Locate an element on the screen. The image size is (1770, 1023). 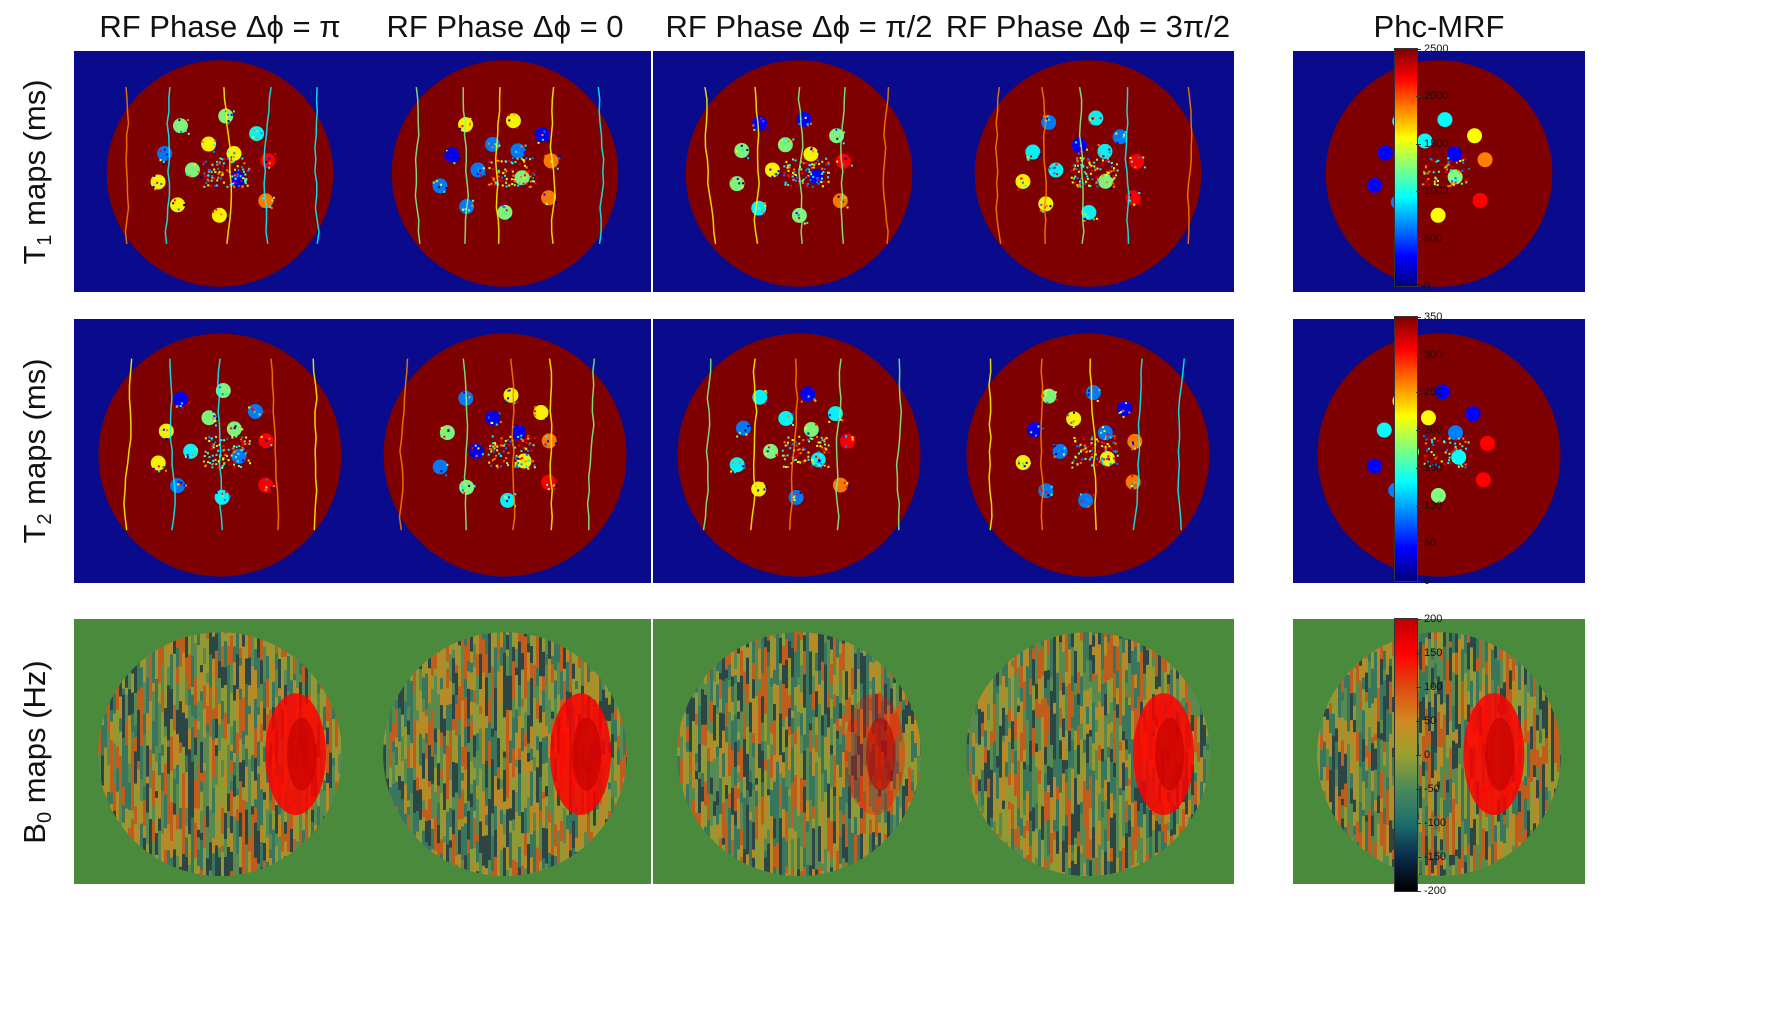
colorbar-tick: 300 is located at coordinates (1429, 354).